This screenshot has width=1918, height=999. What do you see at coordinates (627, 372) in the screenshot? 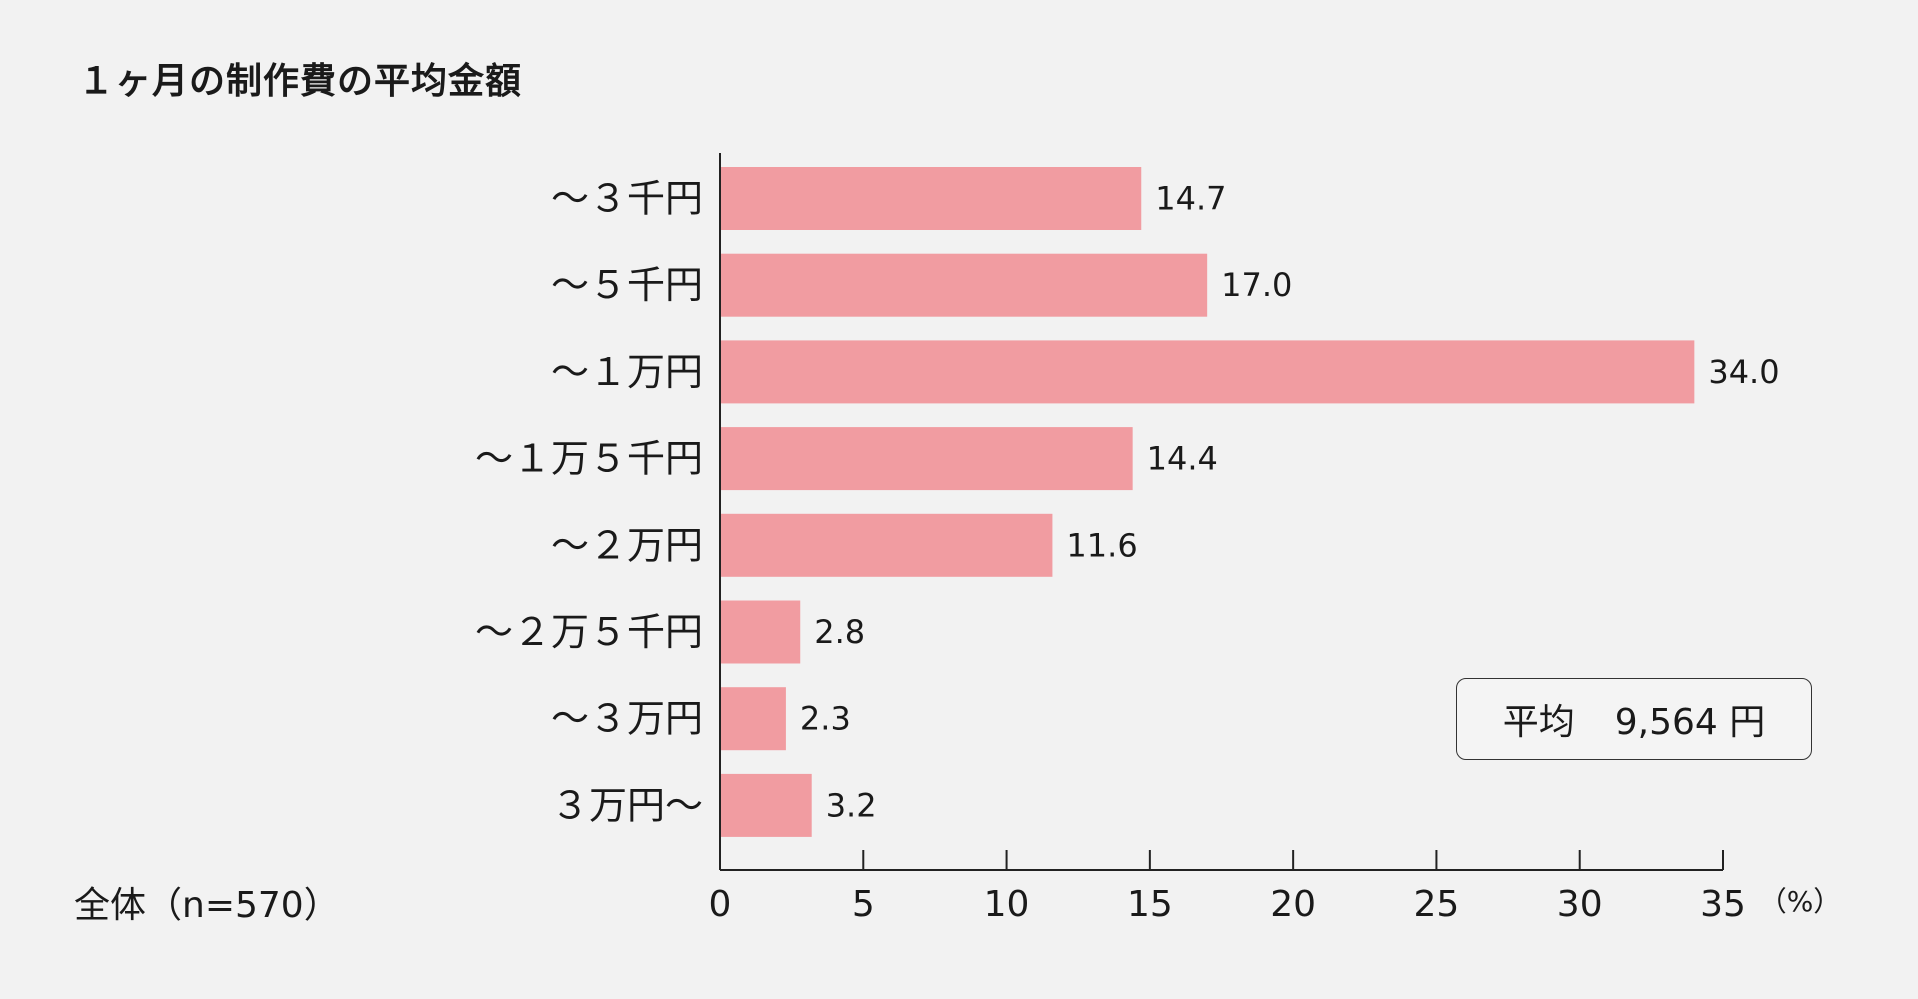
I see `category-label: ～１万円` at bounding box center [627, 372].